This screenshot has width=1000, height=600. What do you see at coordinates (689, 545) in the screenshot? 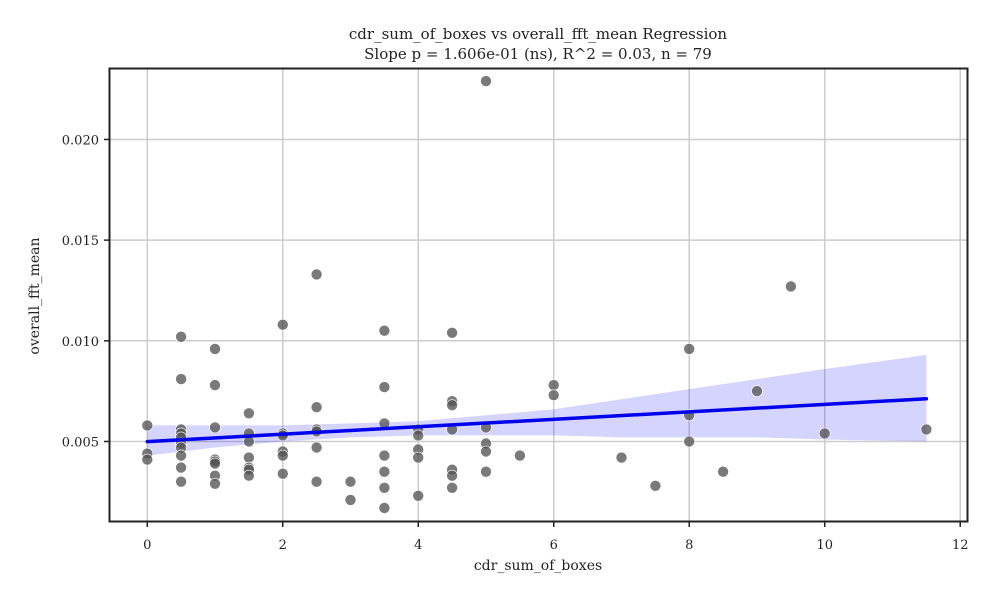
I see `x-tick-label: 8` at bounding box center [689, 545].